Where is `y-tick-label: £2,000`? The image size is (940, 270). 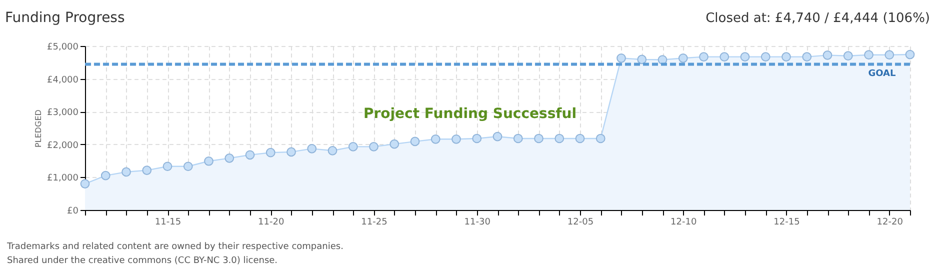
y-tick-label: £2,000 is located at coordinates (63, 145).